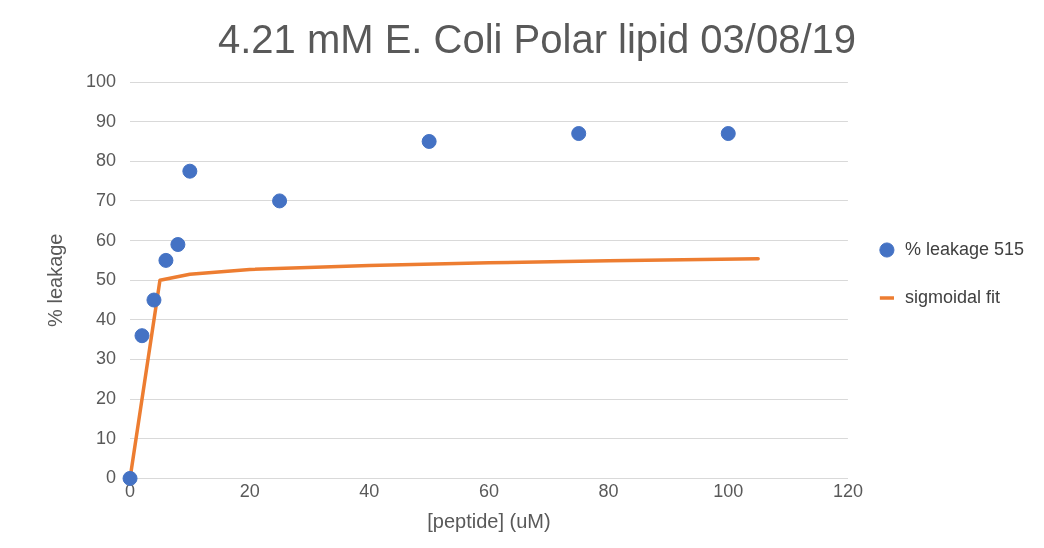  What do you see at coordinates (369, 491) in the screenshot?
I see `x-tick-label: 40` at bounding box center [369, 491].